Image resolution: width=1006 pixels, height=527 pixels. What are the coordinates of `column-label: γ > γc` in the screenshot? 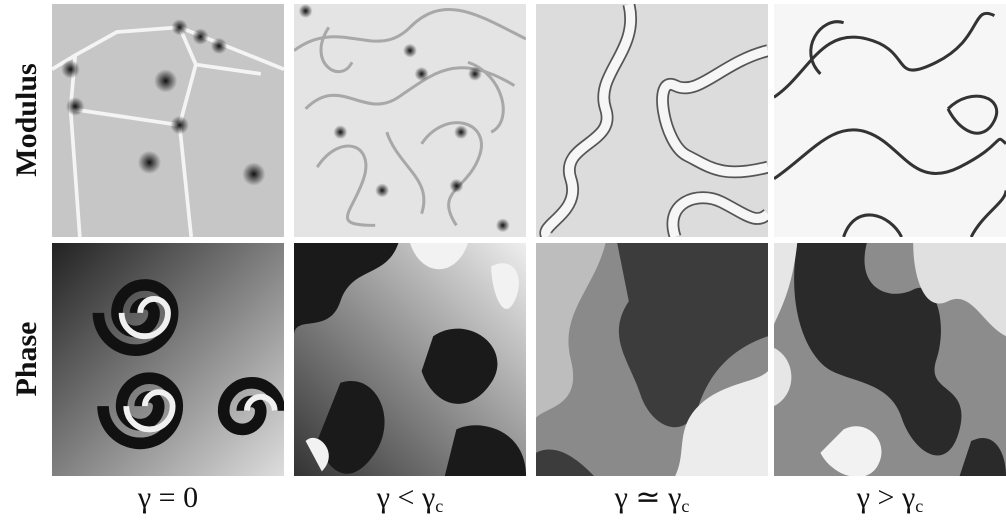 It's located at (889, 498).